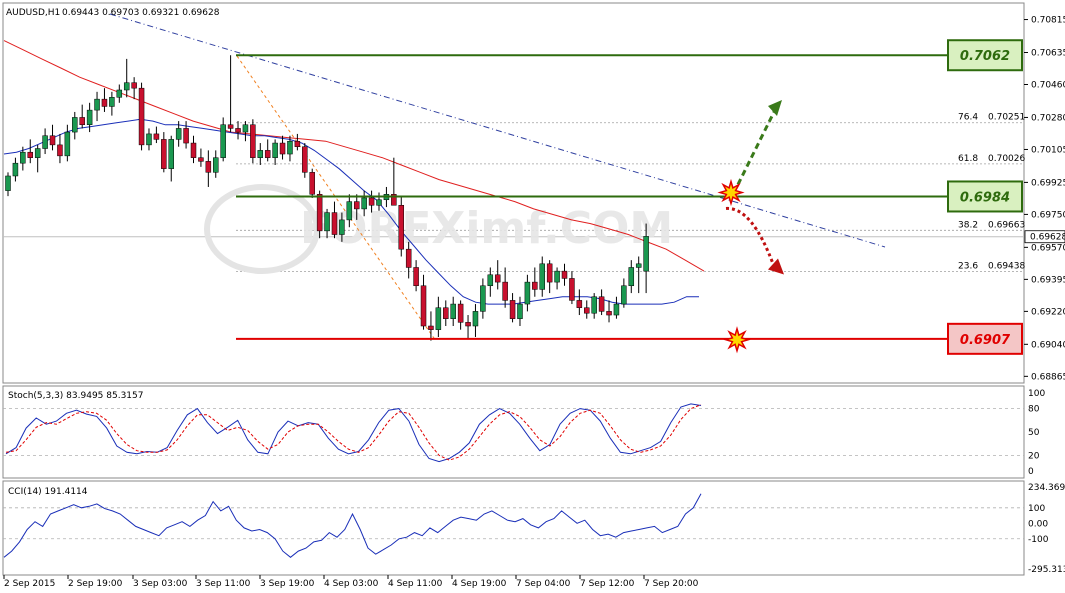 The height and width of the screenshot is (593, 1065). I want to click on cci-title: CCI(14) 191.4114, so click(48, 492).